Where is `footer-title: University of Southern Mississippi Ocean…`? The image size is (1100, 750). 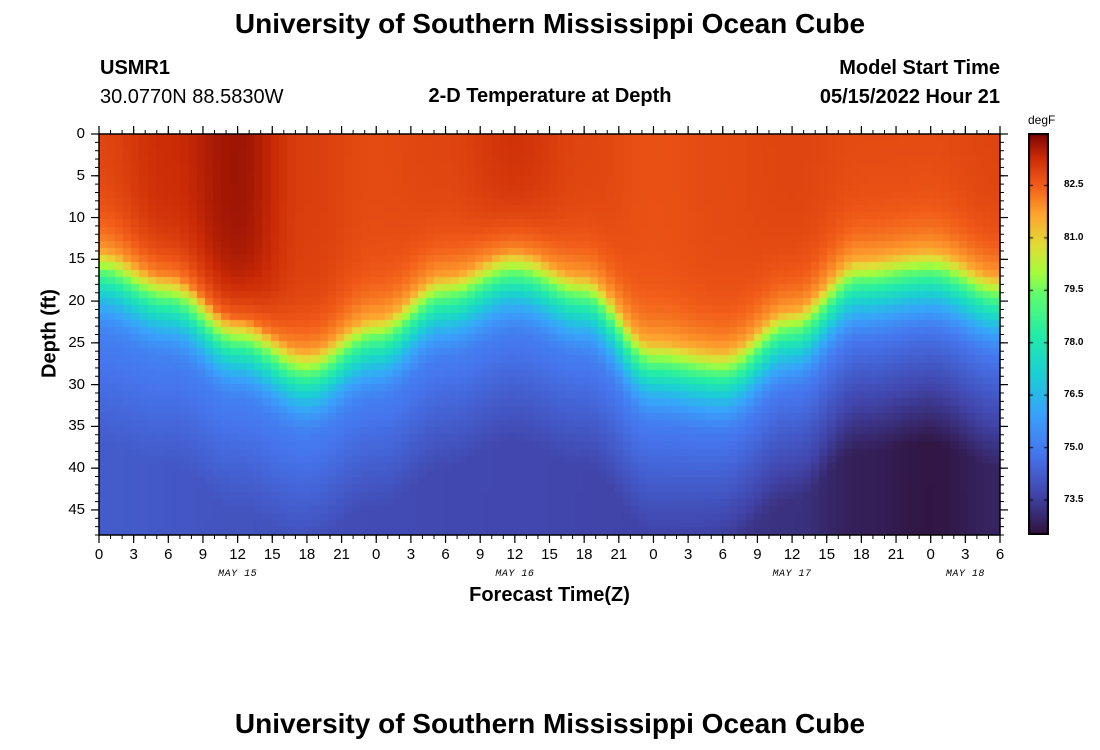 footer-title: University of Southern Mississippi Ocean… is located at coordinates (550, 723).